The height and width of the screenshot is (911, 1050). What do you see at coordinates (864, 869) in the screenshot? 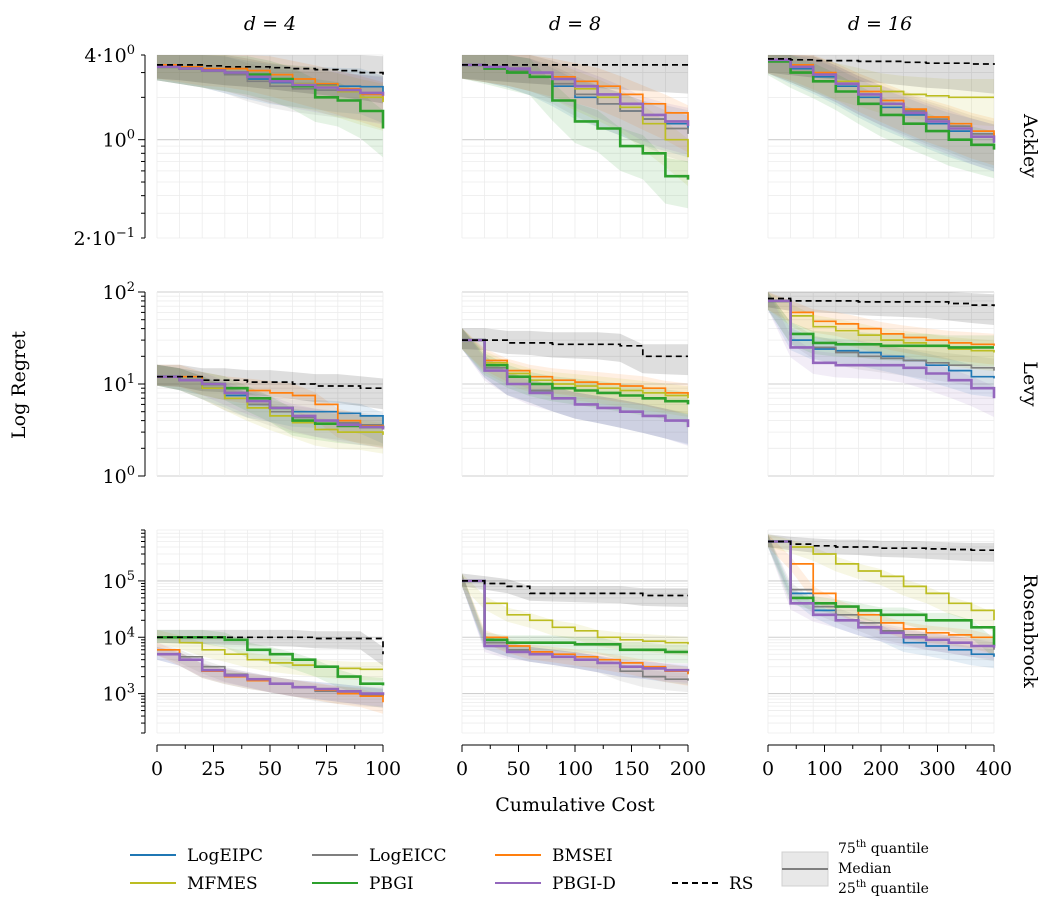
I see `legend-median: Median` at bounding box center [864, 869].